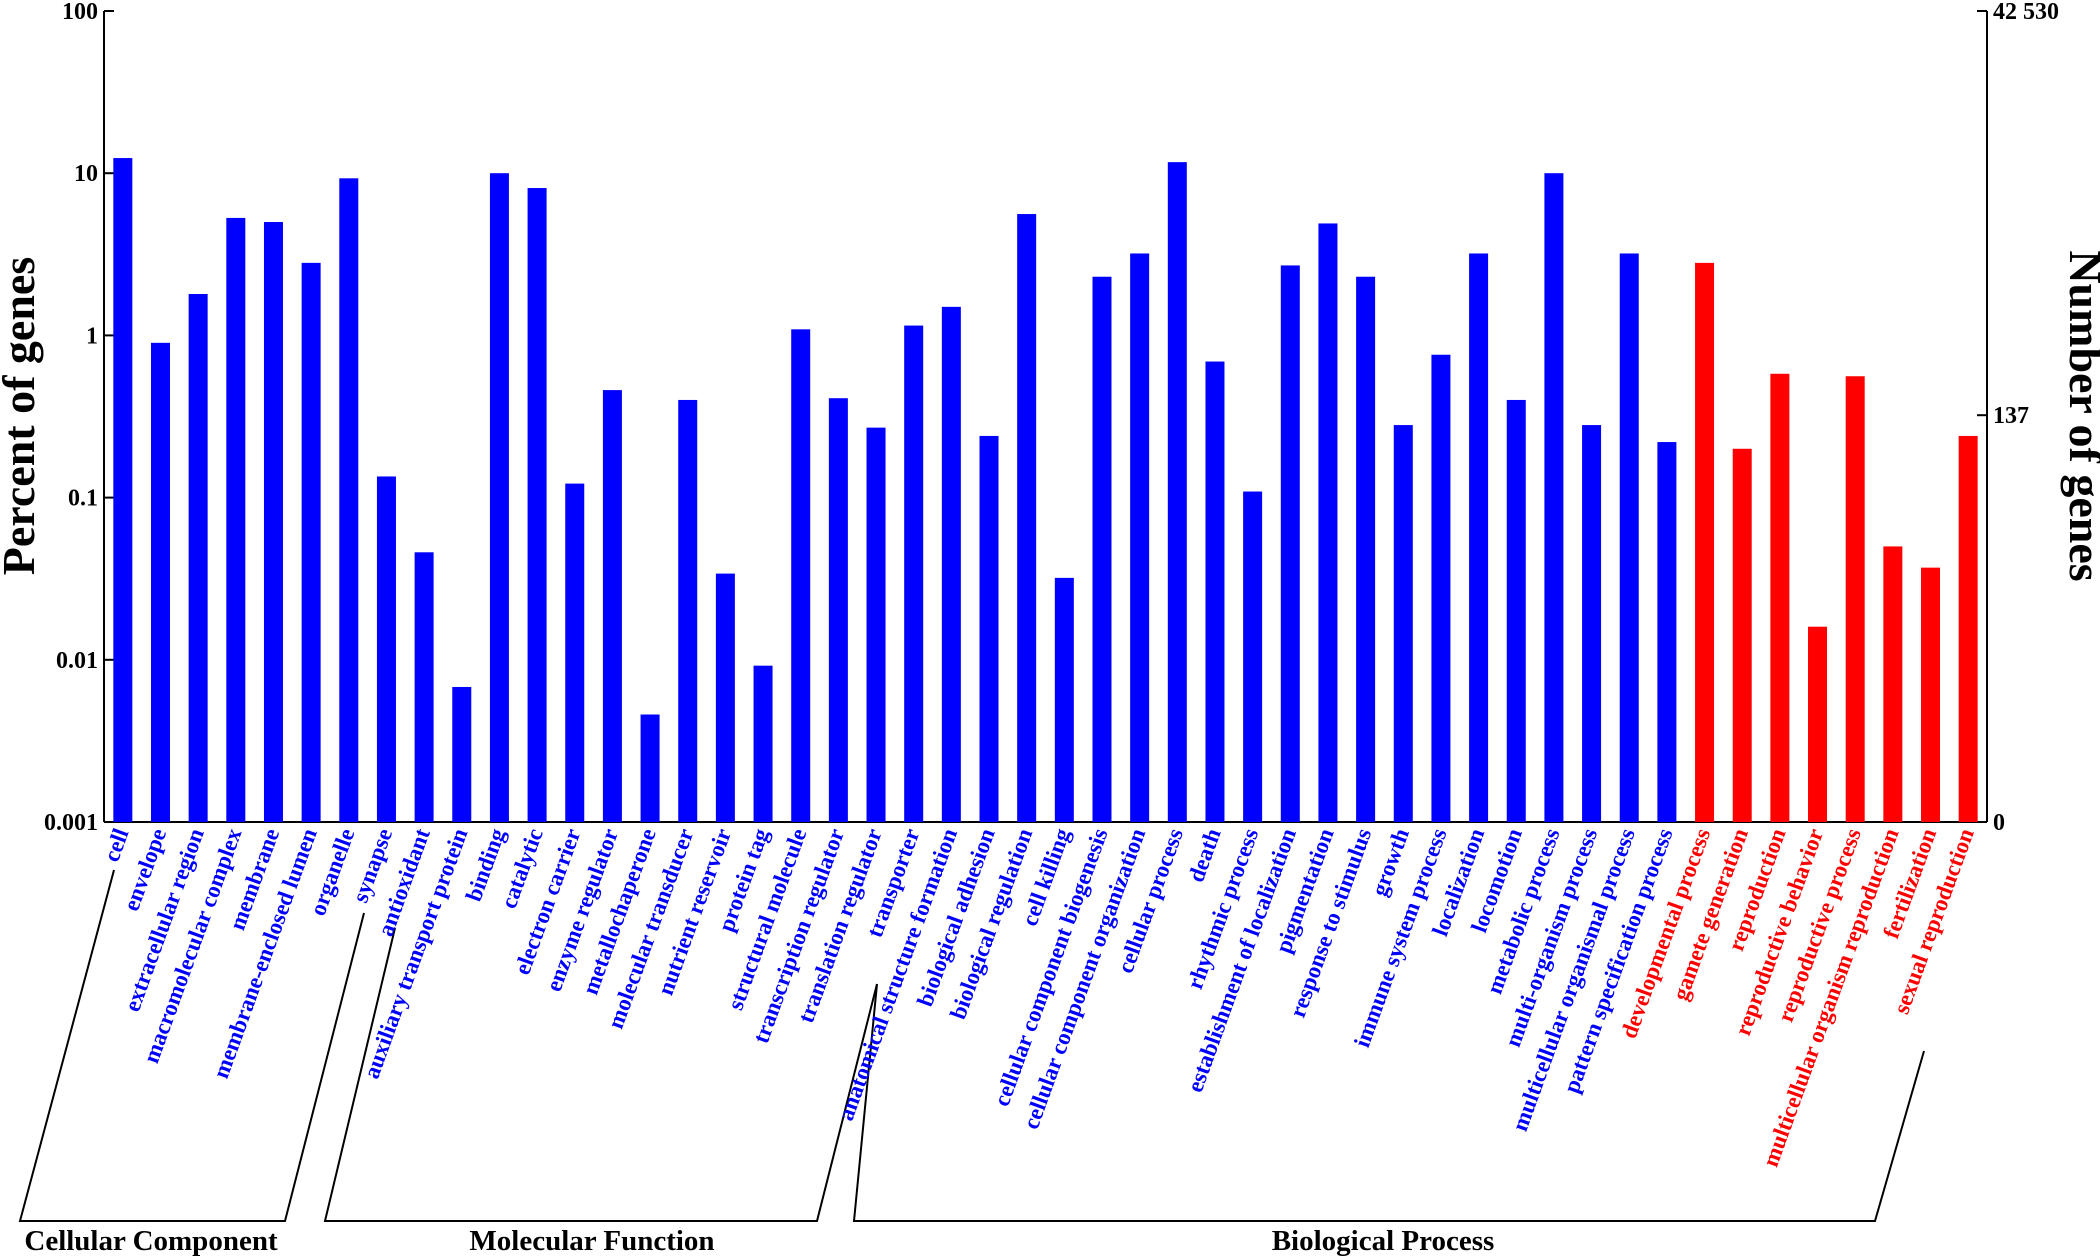  I want to click on y2-tick-label: 137, so click(2011, 416).